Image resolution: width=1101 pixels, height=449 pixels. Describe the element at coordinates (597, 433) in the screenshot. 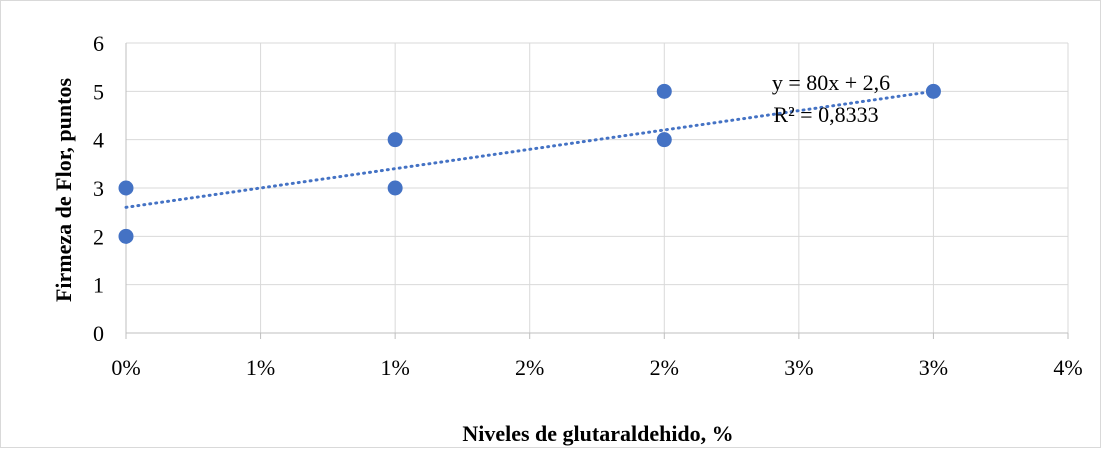

I see `x-axis-title: Niveles de glutaraldehido, %` at that location.